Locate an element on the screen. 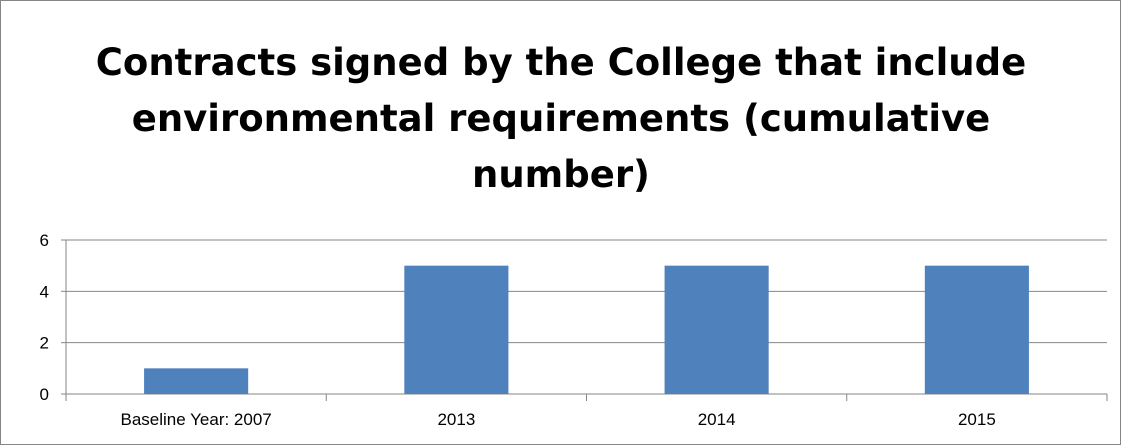  x-category-label: 2013 is located at coordinates (456, 419).